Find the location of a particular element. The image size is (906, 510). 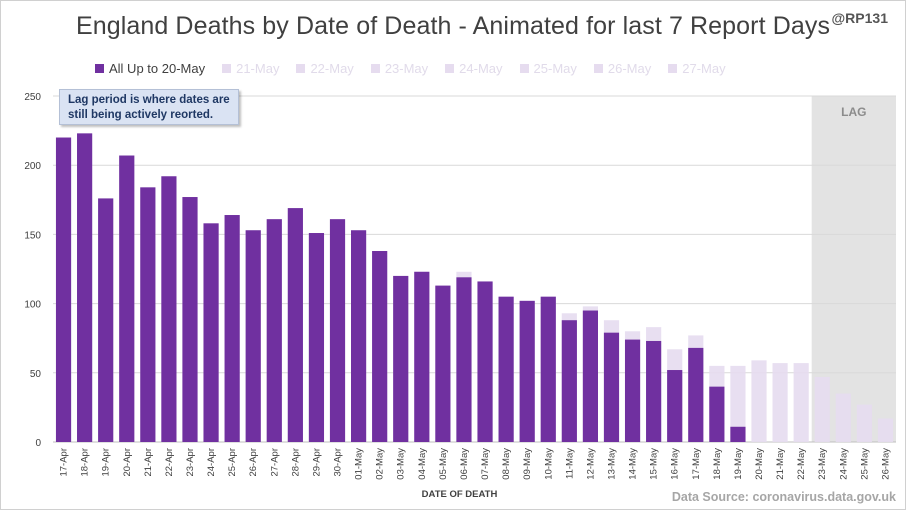

x-tick-label: 22-Apr is located at coordinates (169, 462).